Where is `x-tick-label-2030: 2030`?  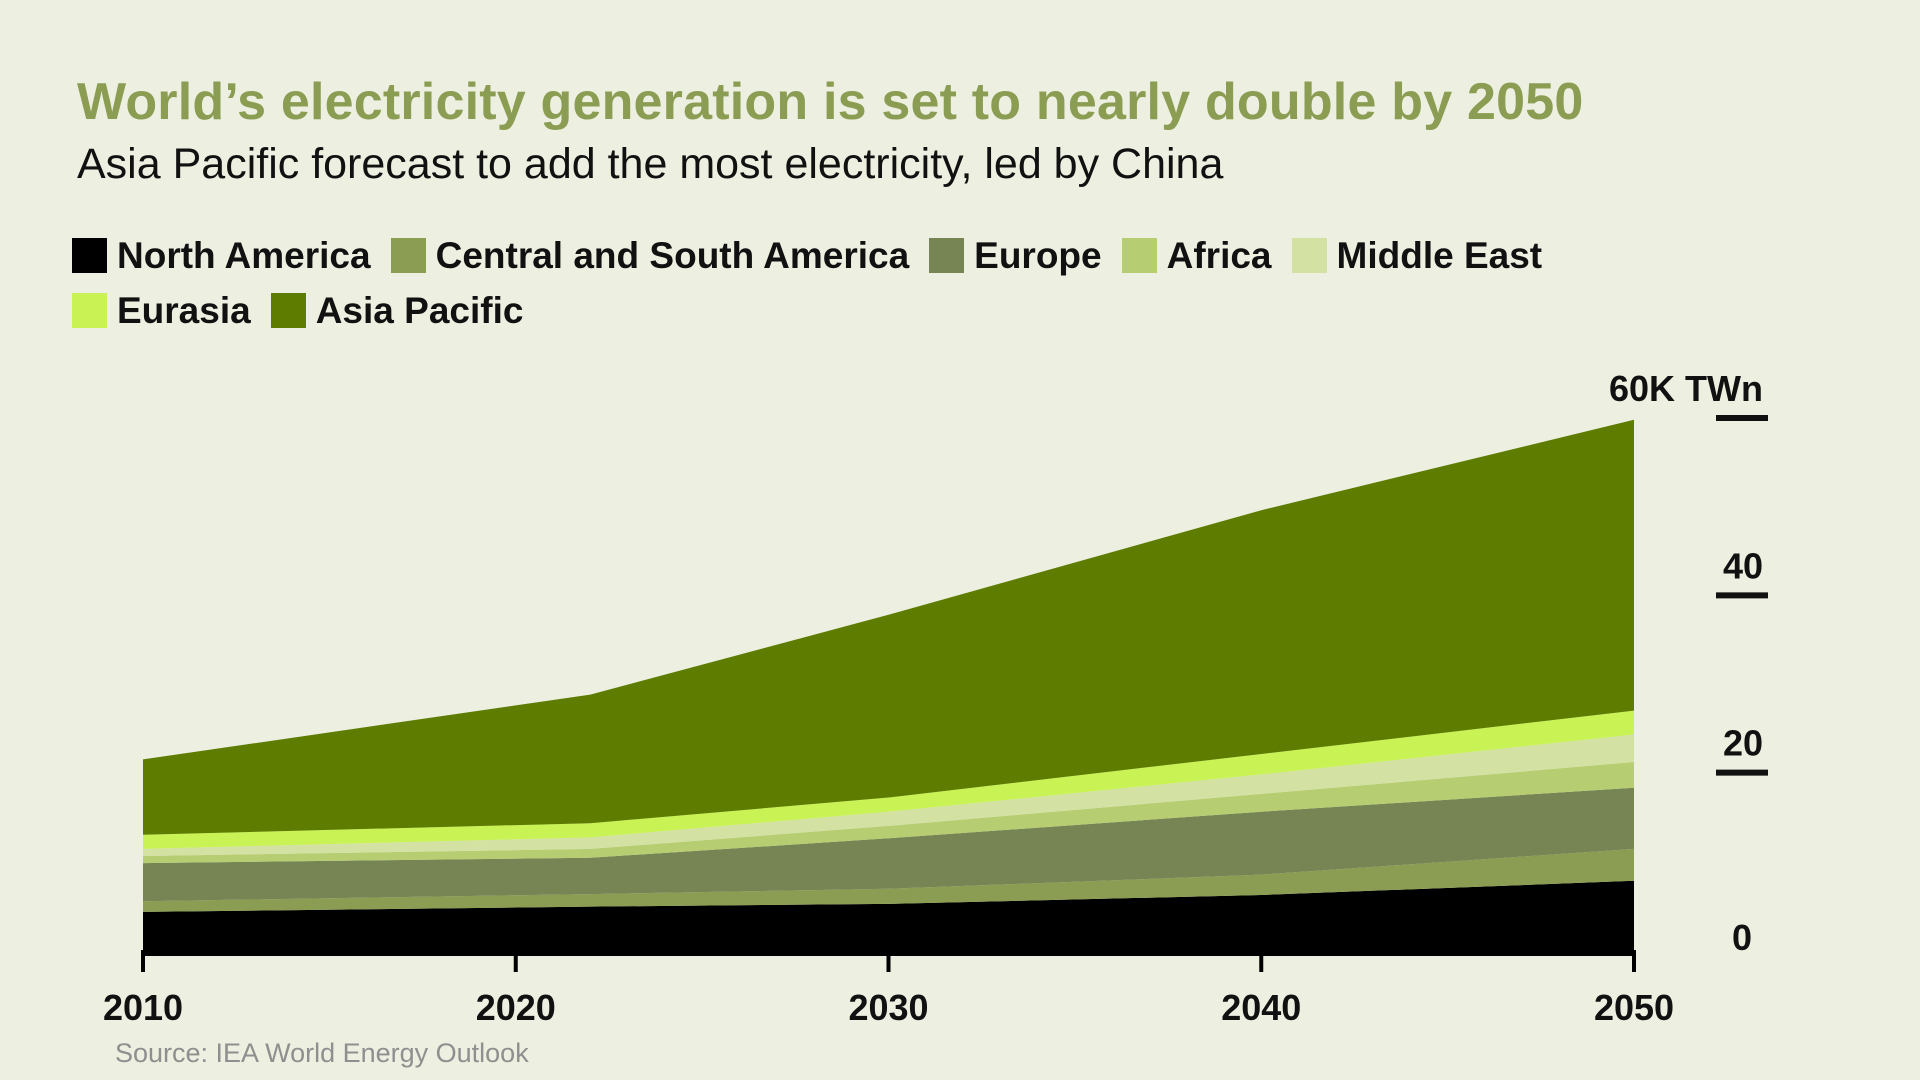
x-tick-label-2030: 2030 is located at coordinates (888, 1007).